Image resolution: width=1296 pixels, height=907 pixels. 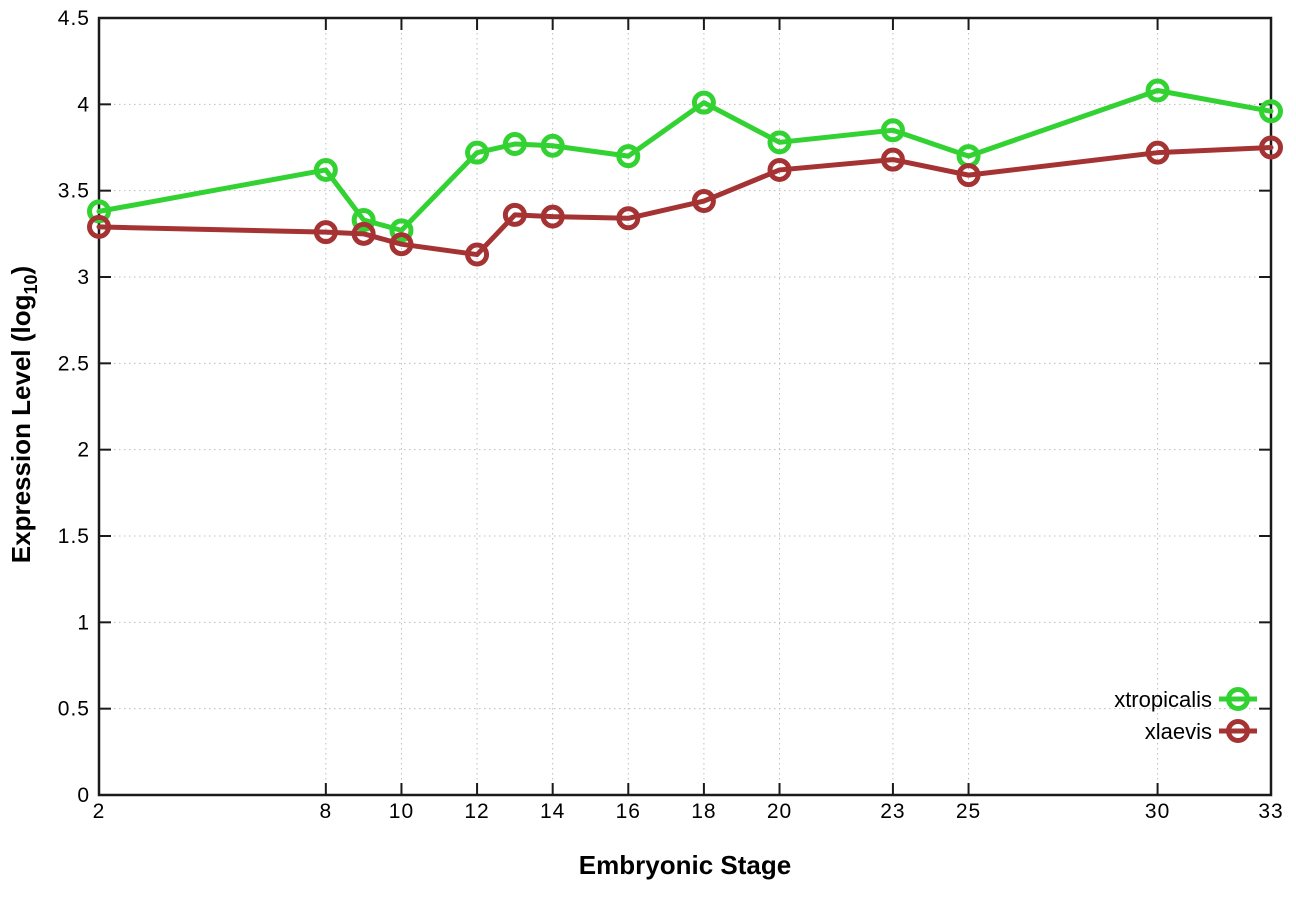 What do you see at coordinates (476, 811) in the screenshot?
I see `x-tick-label: 12` at bounding box center [476, 811].